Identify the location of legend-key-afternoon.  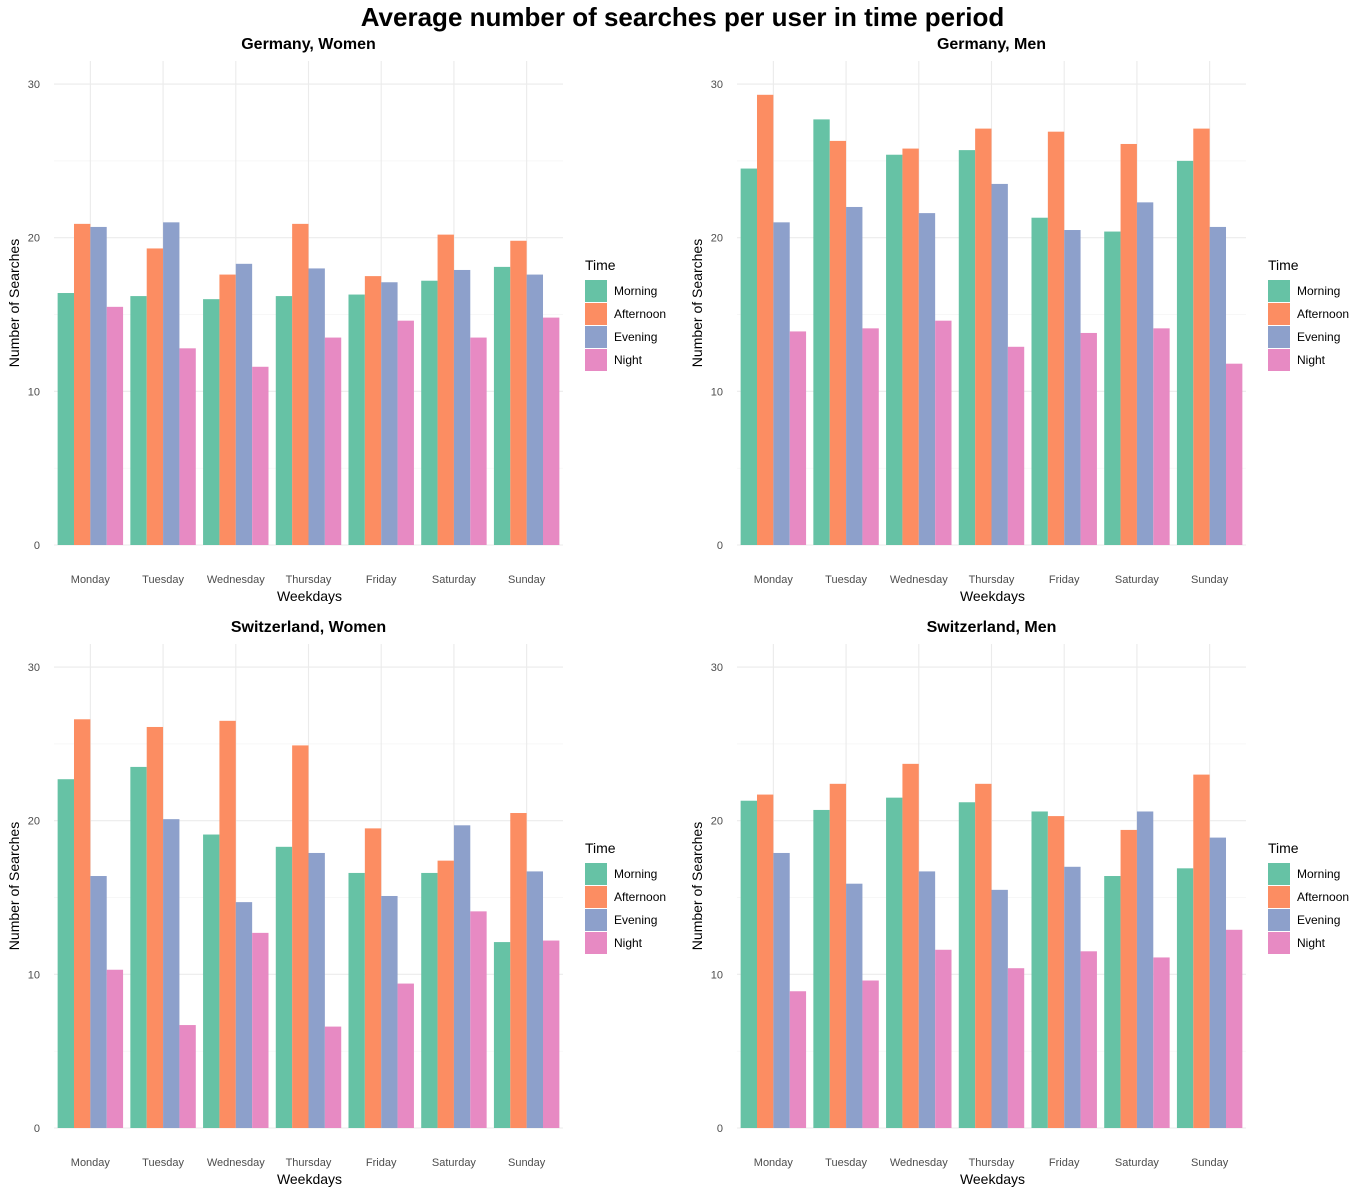
(1279, 314).